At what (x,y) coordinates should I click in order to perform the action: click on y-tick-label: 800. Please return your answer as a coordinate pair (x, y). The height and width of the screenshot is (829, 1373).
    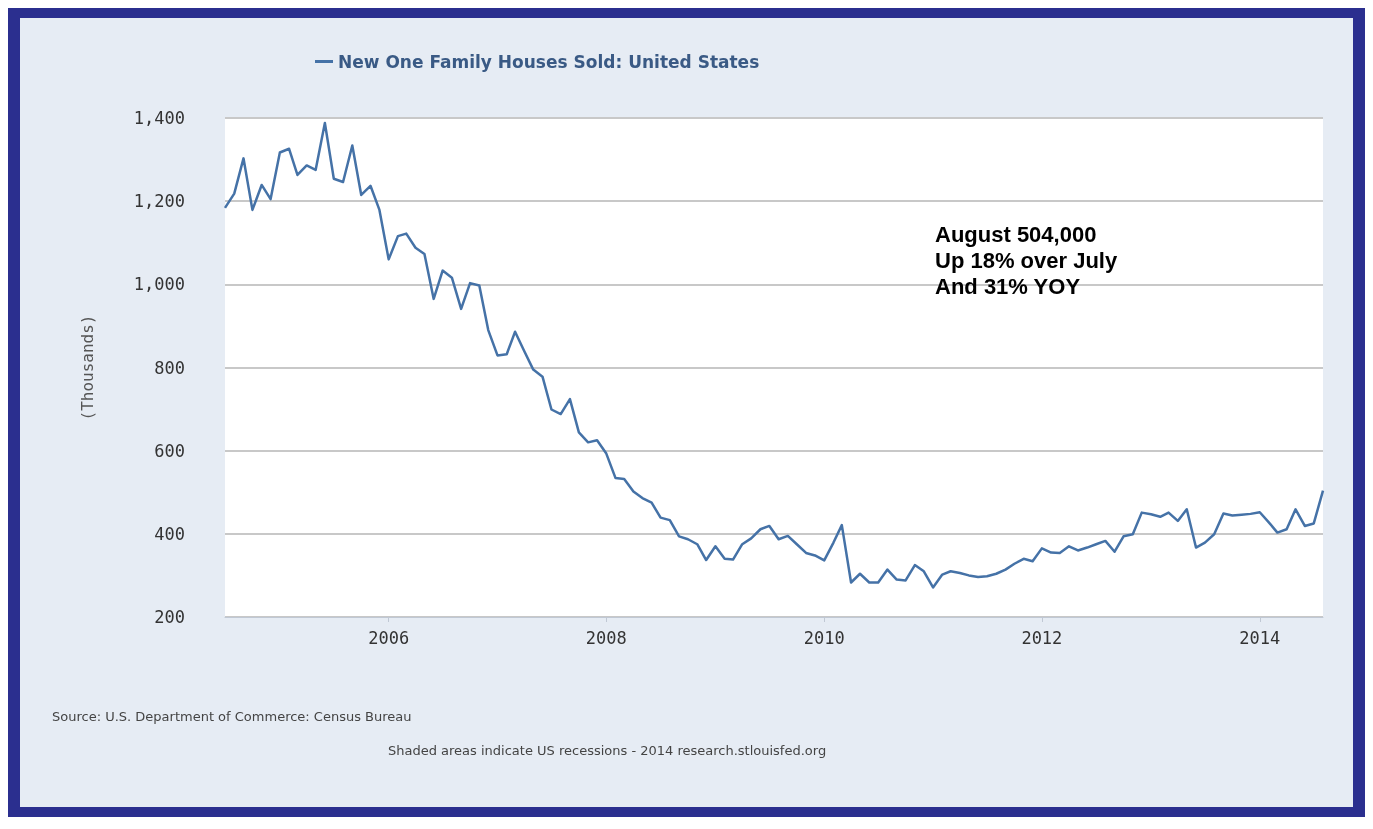
    Looking at the image, I should click on (169, 367).